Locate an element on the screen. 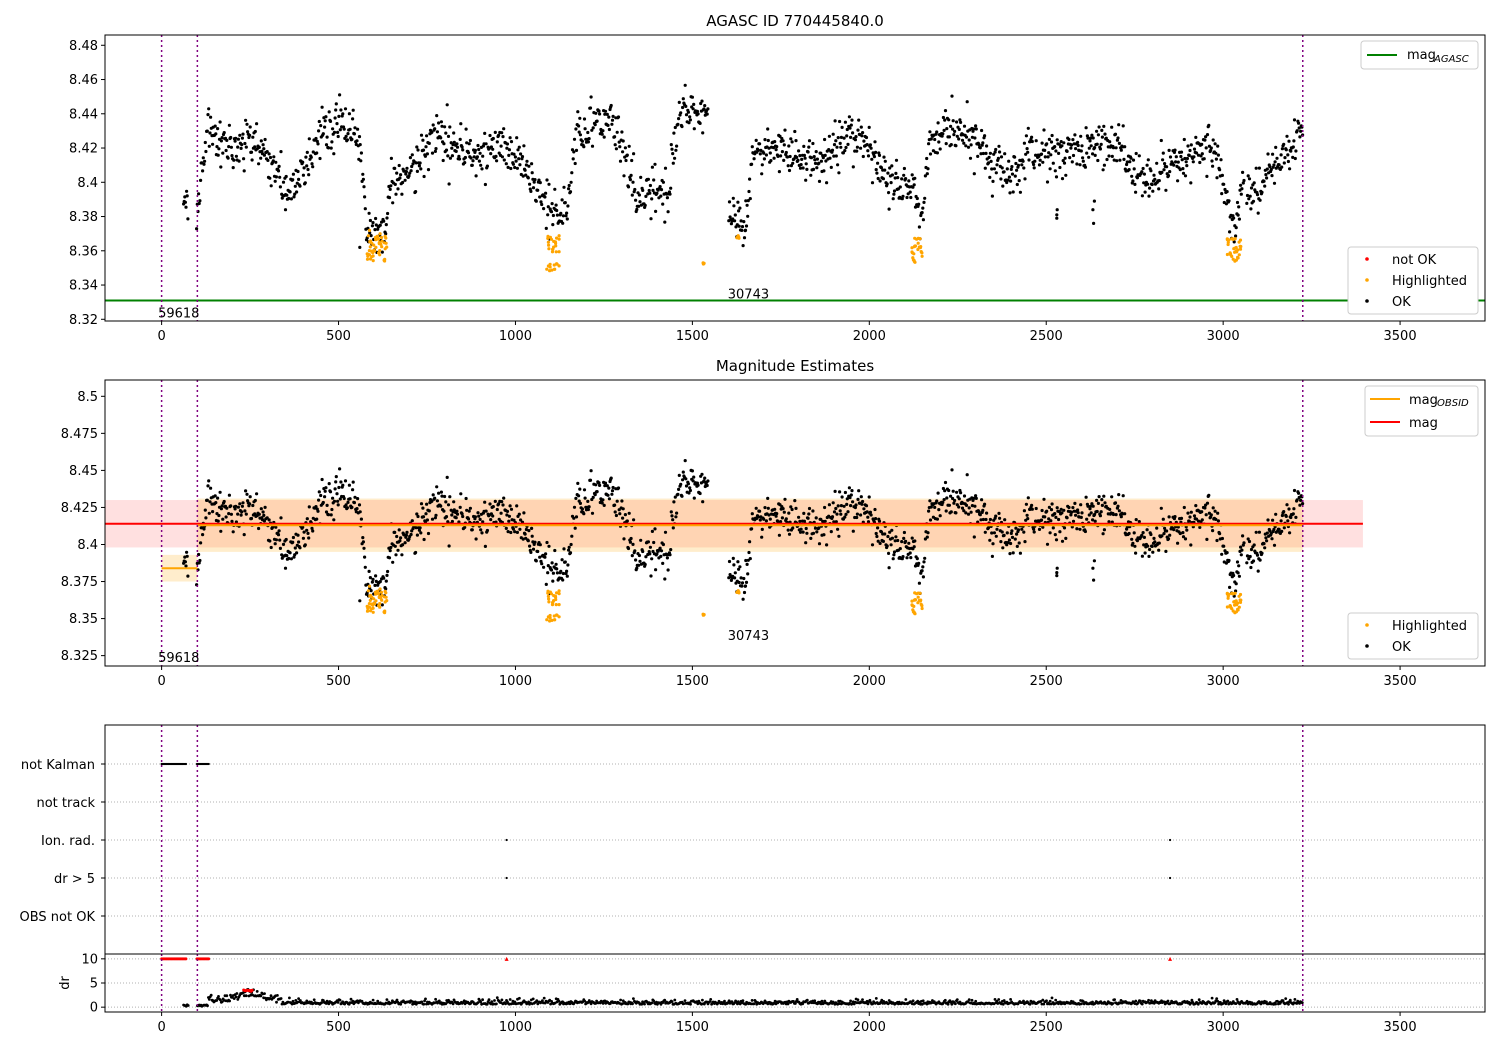  legend-marker is located at coordinates (1367, 280).